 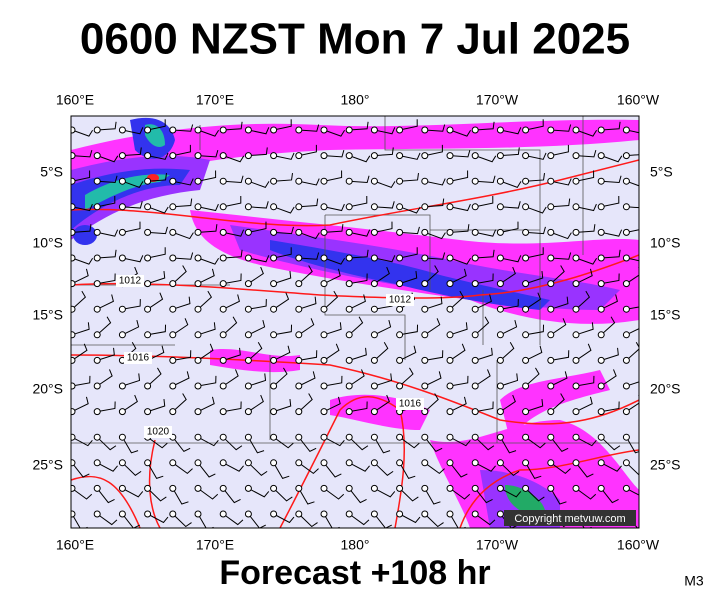 I want to click on isobar-label-box, so click(x=410, y=404).